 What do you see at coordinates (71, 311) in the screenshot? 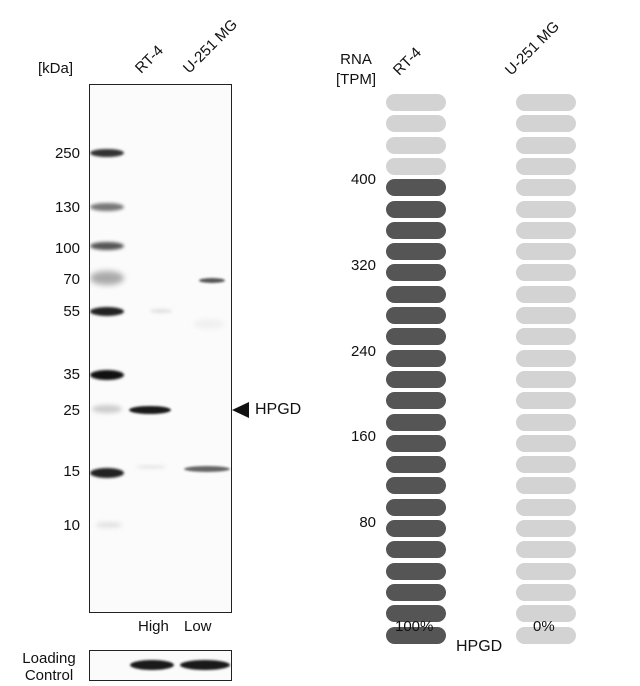
I see `mw-marker-55: 55` at bounding box center [71, 311].